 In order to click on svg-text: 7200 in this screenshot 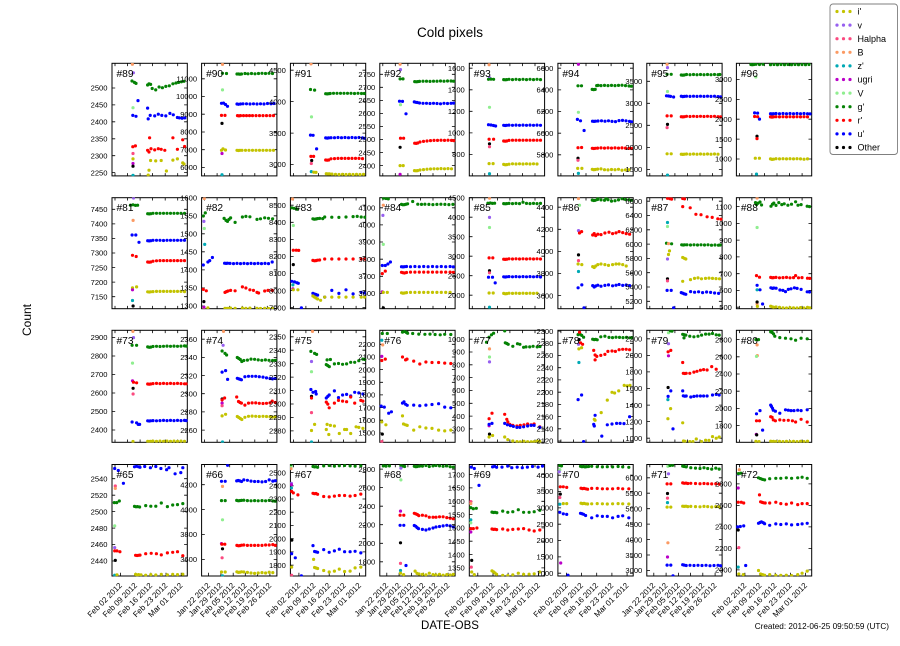, I will do `click(99, 282)`.